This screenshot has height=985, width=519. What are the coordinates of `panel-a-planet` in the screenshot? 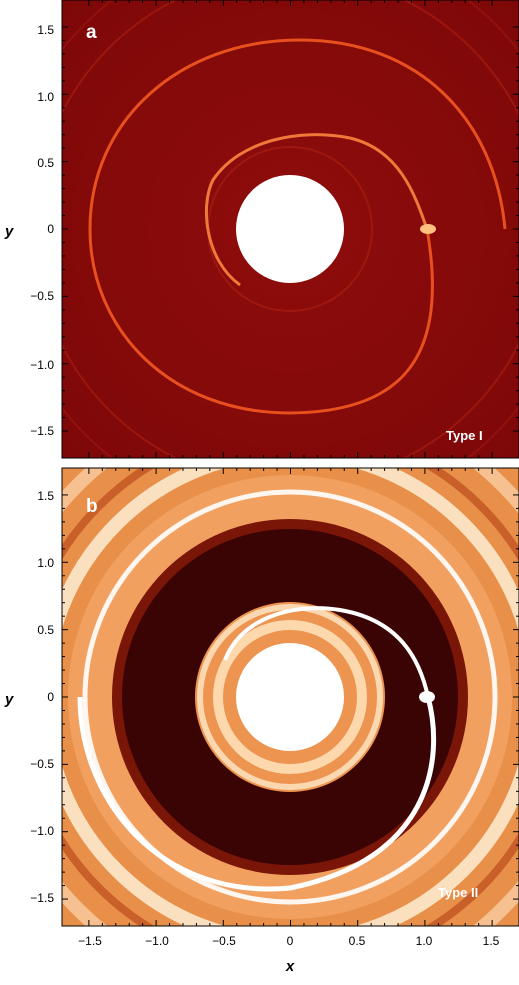 It's located at (428, 229).